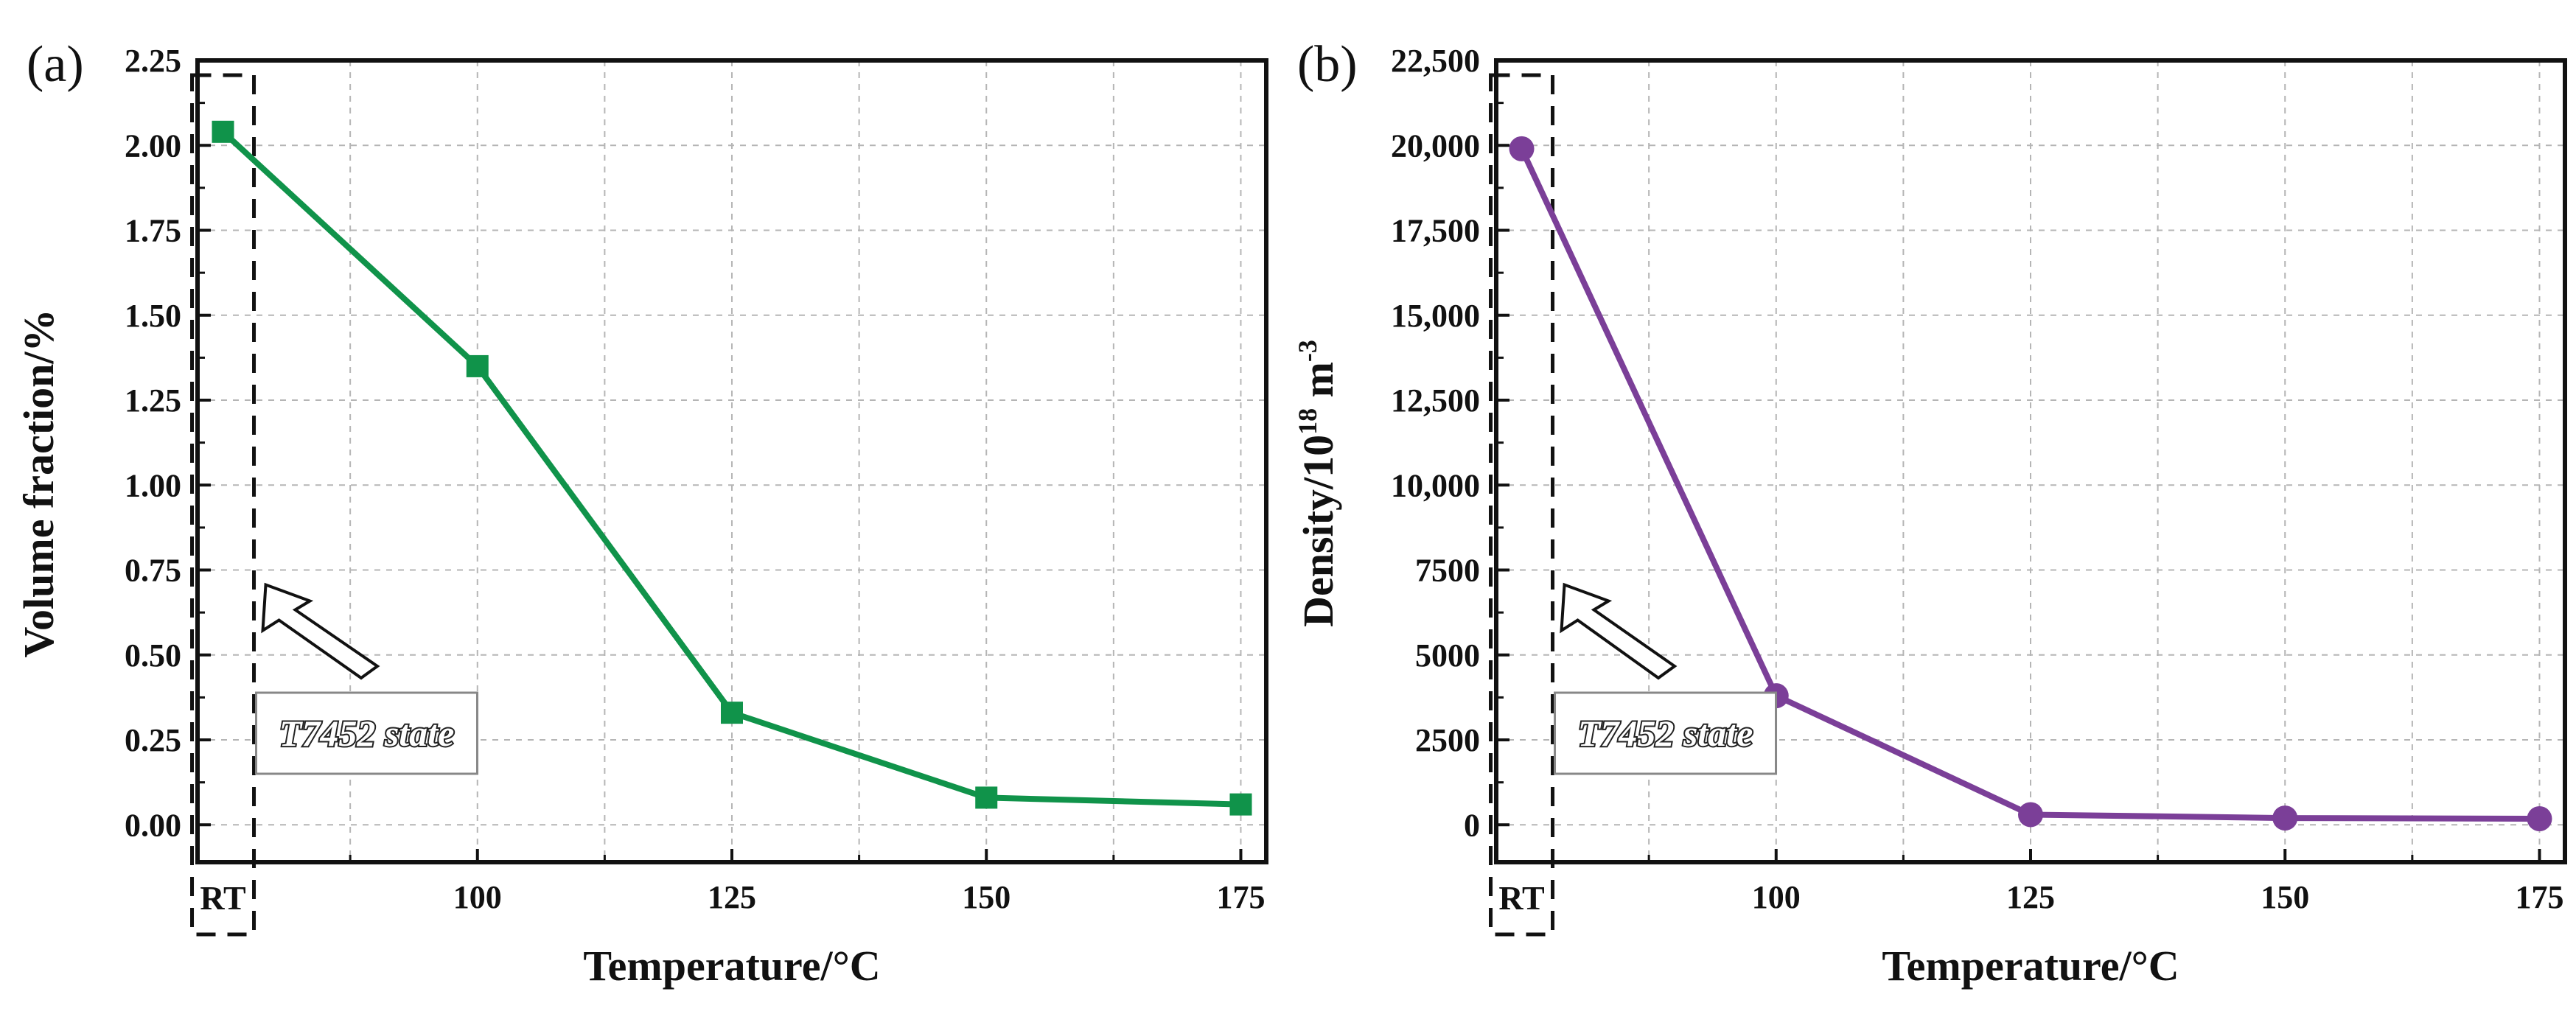 Image resolution: width=2576 pixels, height=1014 pixels. What do you see at coordinates (153, 231) in the screenshot?
I see `y-tick-label: 1.75` at bounding box center [153, 231].